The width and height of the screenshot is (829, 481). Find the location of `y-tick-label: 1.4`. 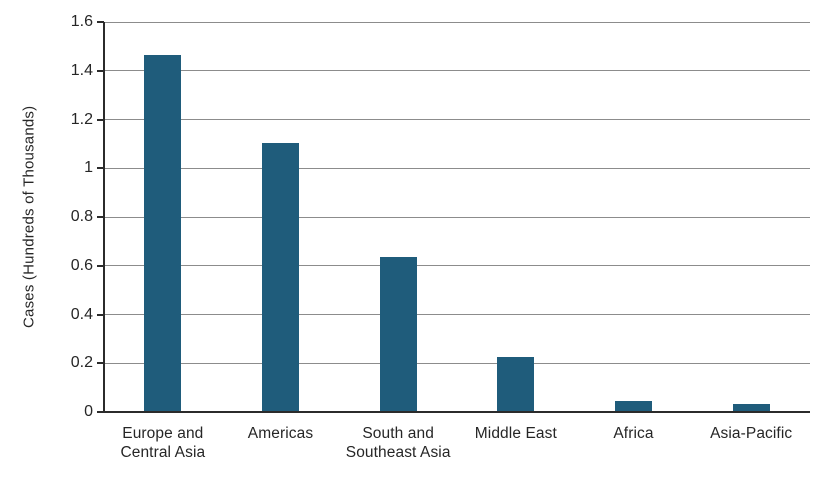

y-tick-label: 1.4 is located at coordinates (81, 70).